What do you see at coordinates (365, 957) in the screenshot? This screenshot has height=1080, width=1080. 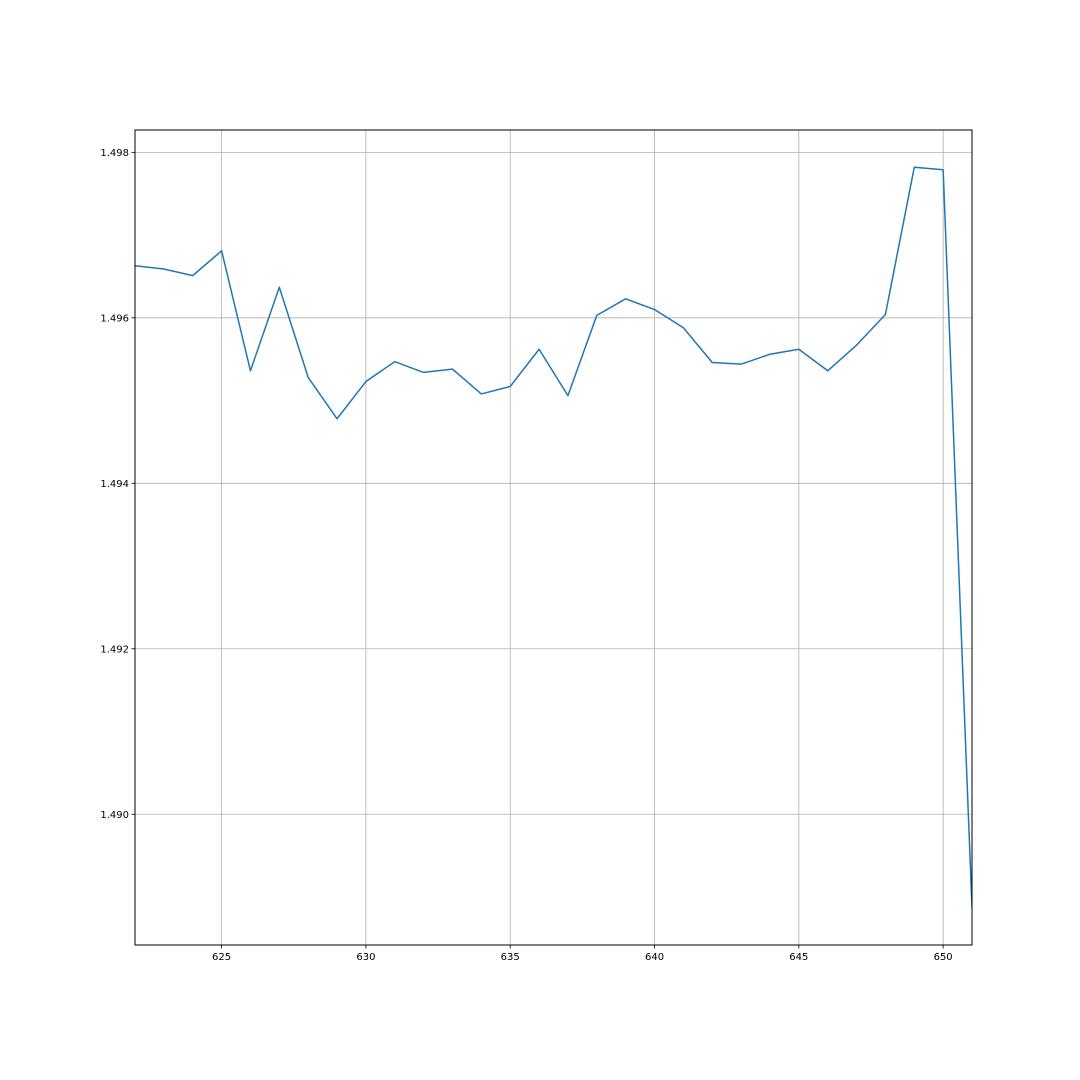 I see `x-tick-label: 630` at bounding box center [365, 957].